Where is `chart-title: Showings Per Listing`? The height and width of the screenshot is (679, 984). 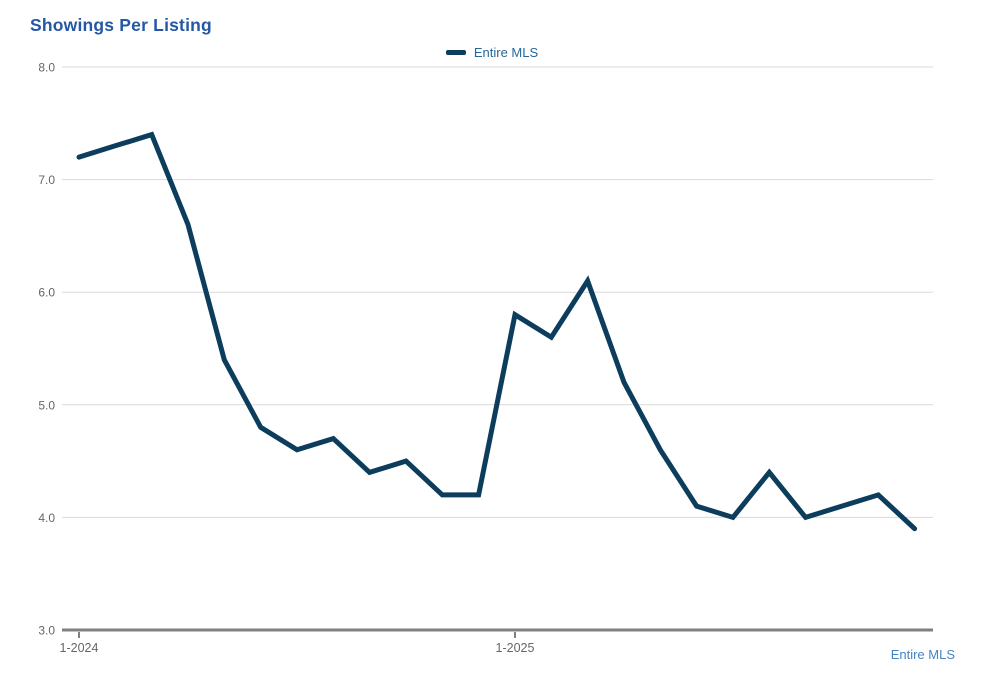
chart-title: Showings Per Listing is located at coordinates (121, 25).